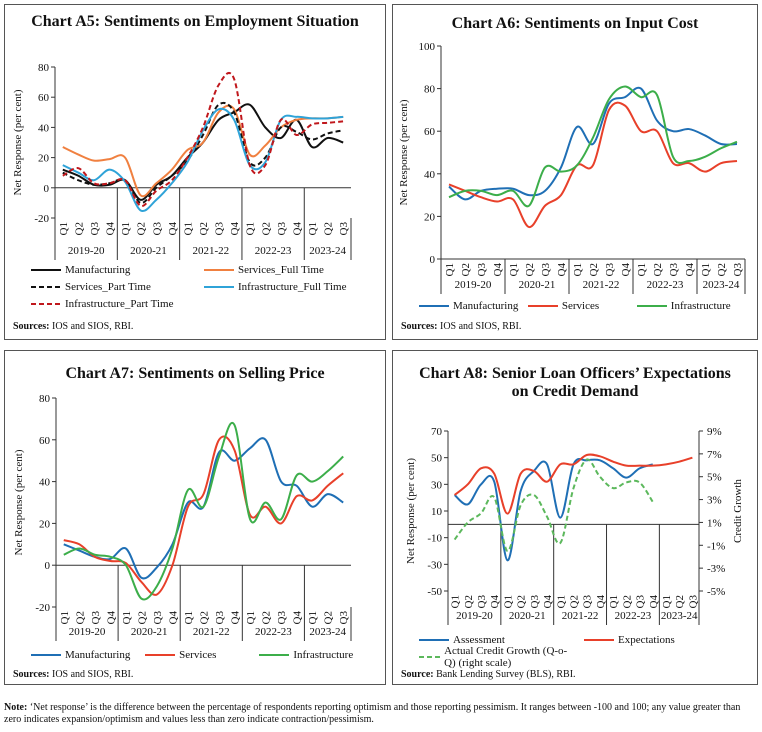 The height and width of the screenshot is (732, 762). Describe the element at coordinates (738, 511) in the screenshot. I see `y2-axis-label: Credit Growth` at that location.